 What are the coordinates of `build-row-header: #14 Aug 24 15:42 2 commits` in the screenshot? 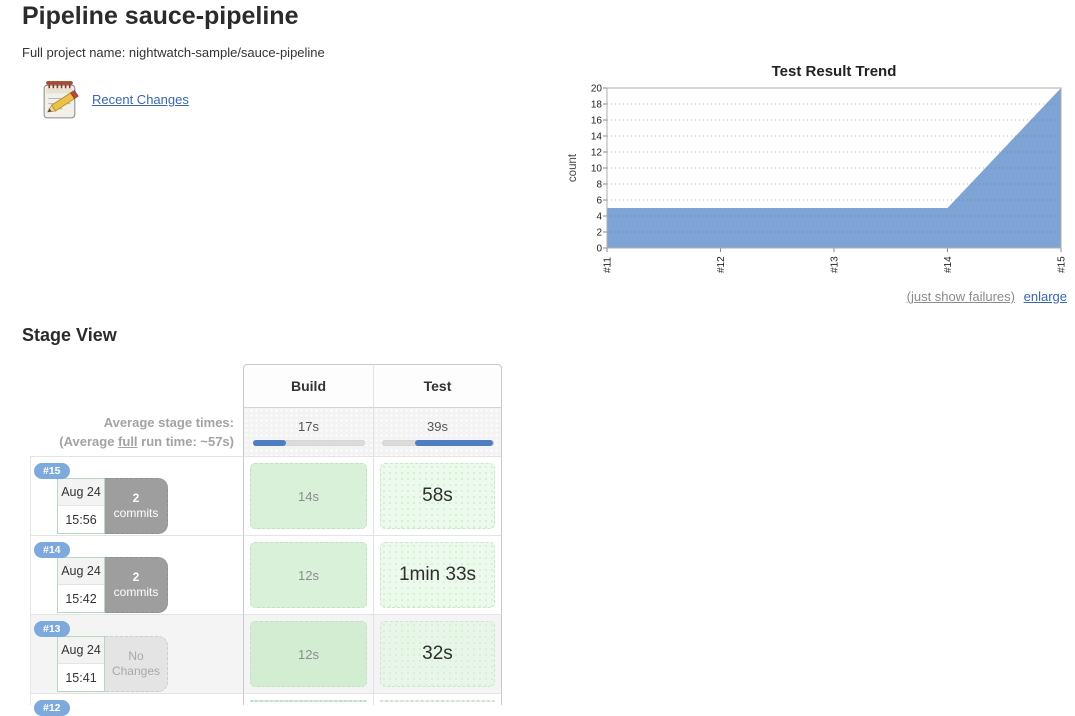 It's located at (136, 574).